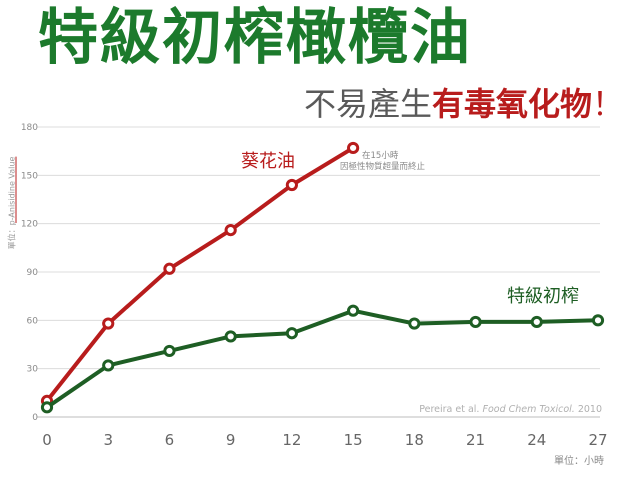 The height and width of the screenshot is (478, 640). I want to click on subtitle-highlight-text: 有毒氧化物, so click(511, 104).